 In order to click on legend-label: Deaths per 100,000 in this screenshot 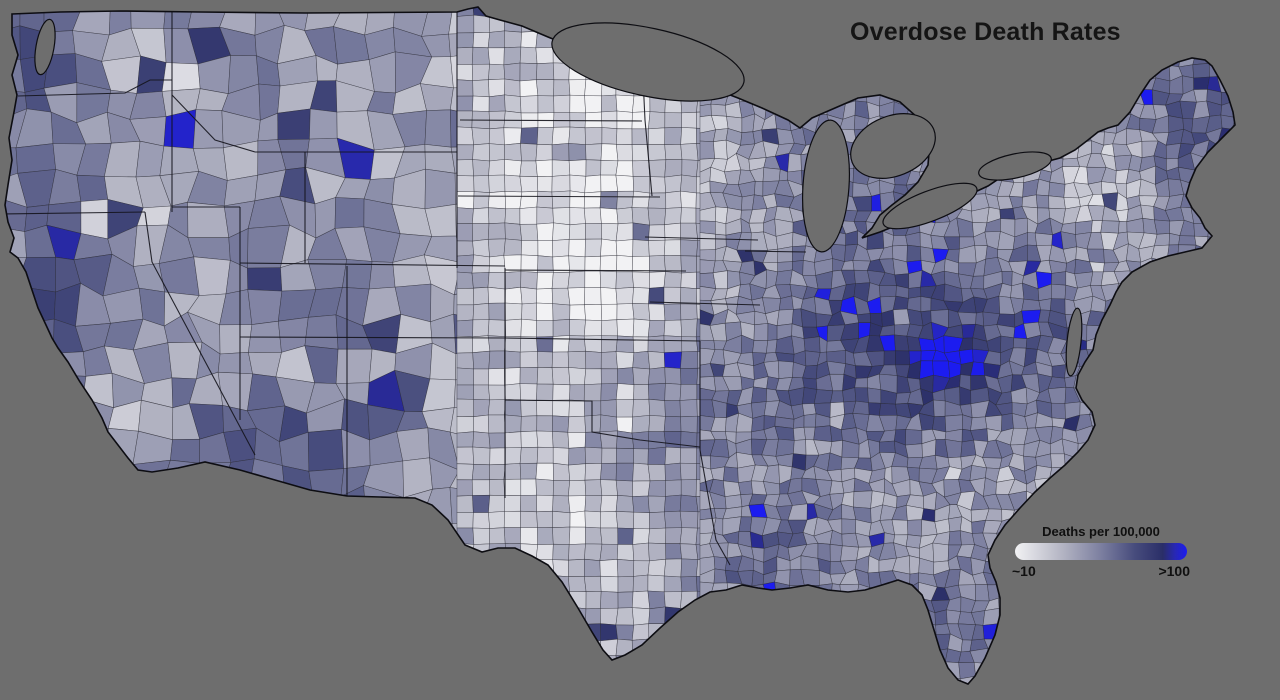, I will do `click(1101, 531)`.